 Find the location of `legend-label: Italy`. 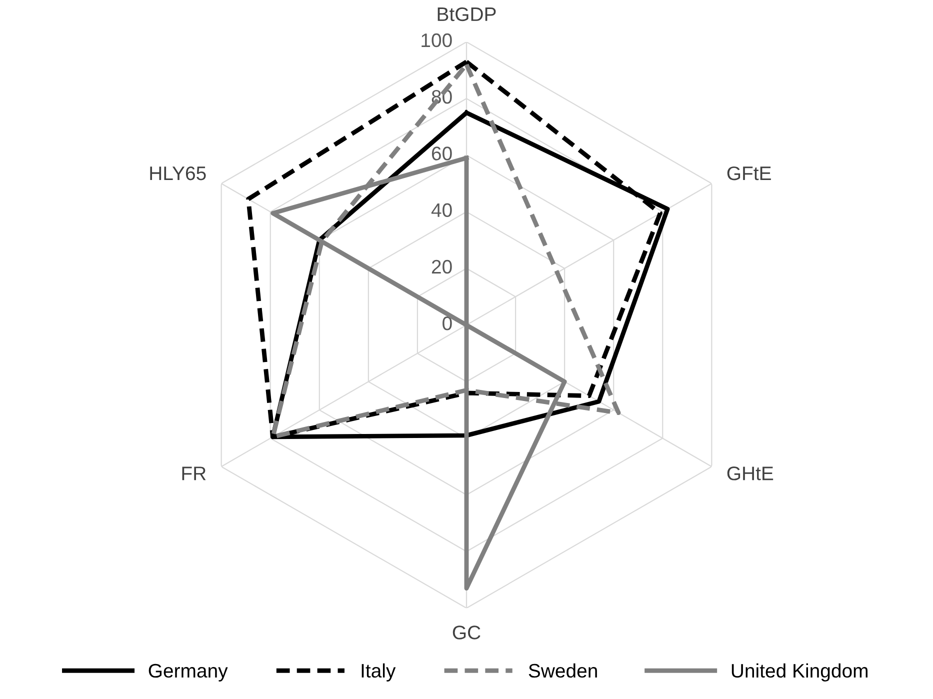

legend-label: Italy is located at coordinates (379, 672).